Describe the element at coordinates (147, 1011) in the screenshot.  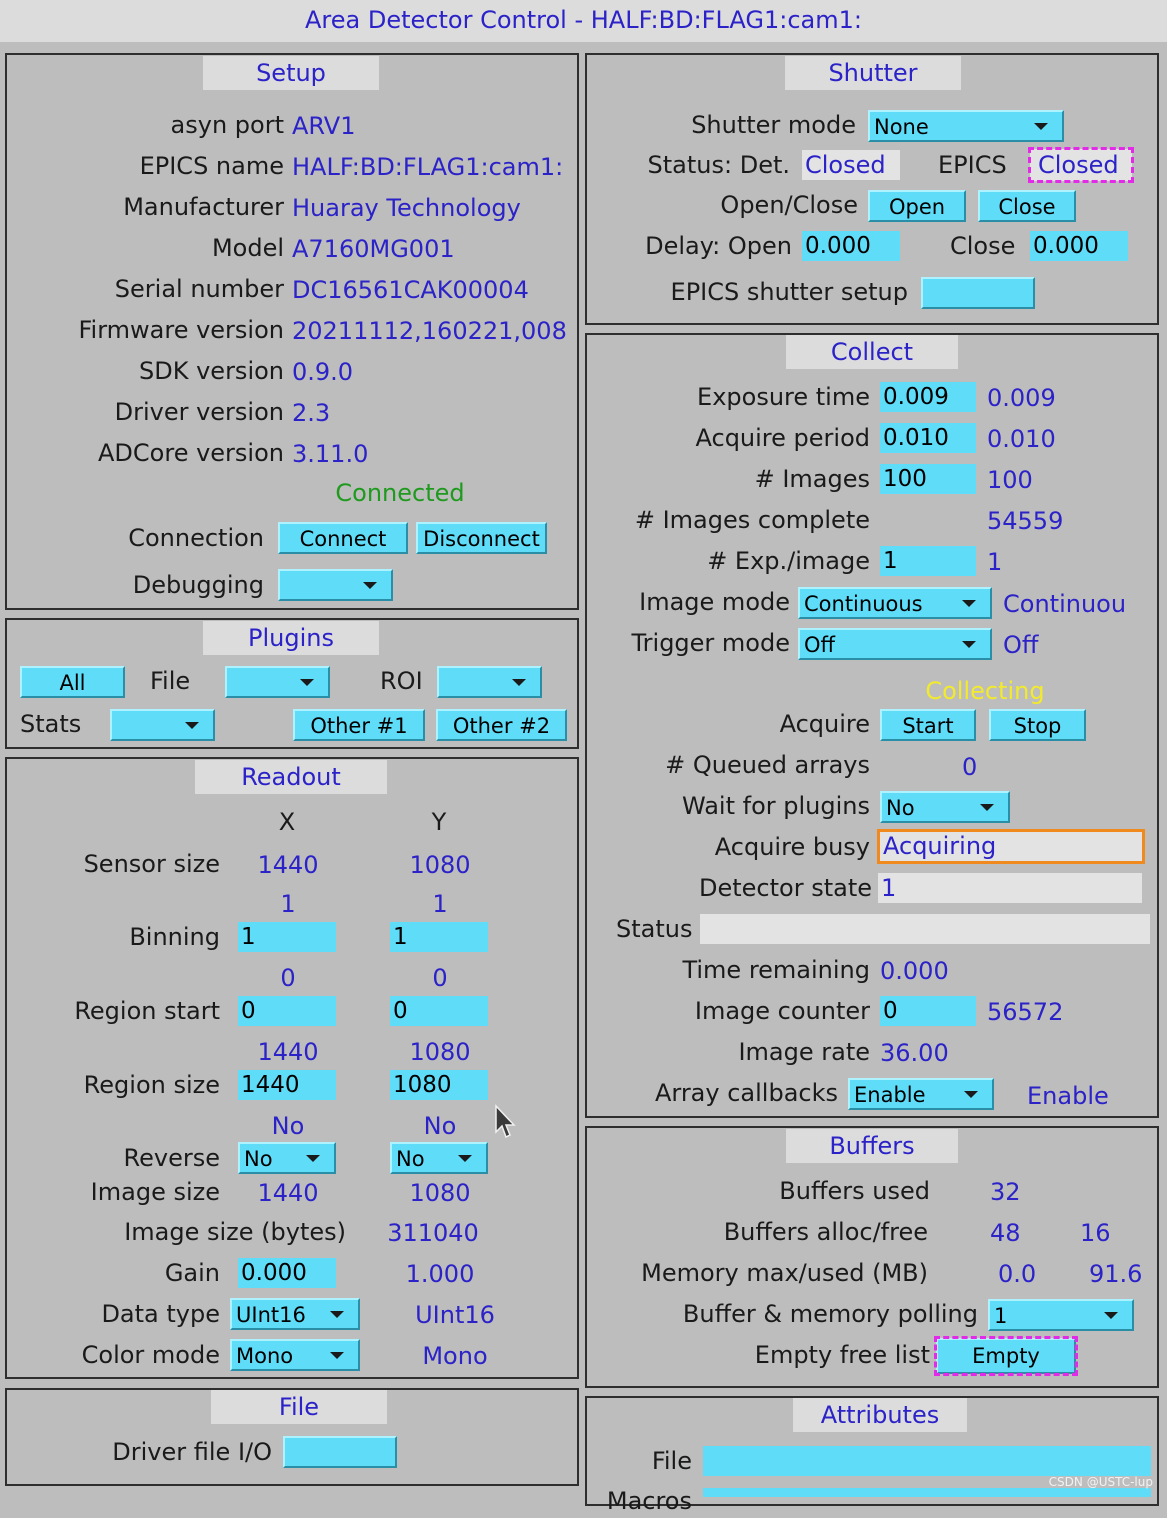
I see `region-start-label: Region start` at that location.